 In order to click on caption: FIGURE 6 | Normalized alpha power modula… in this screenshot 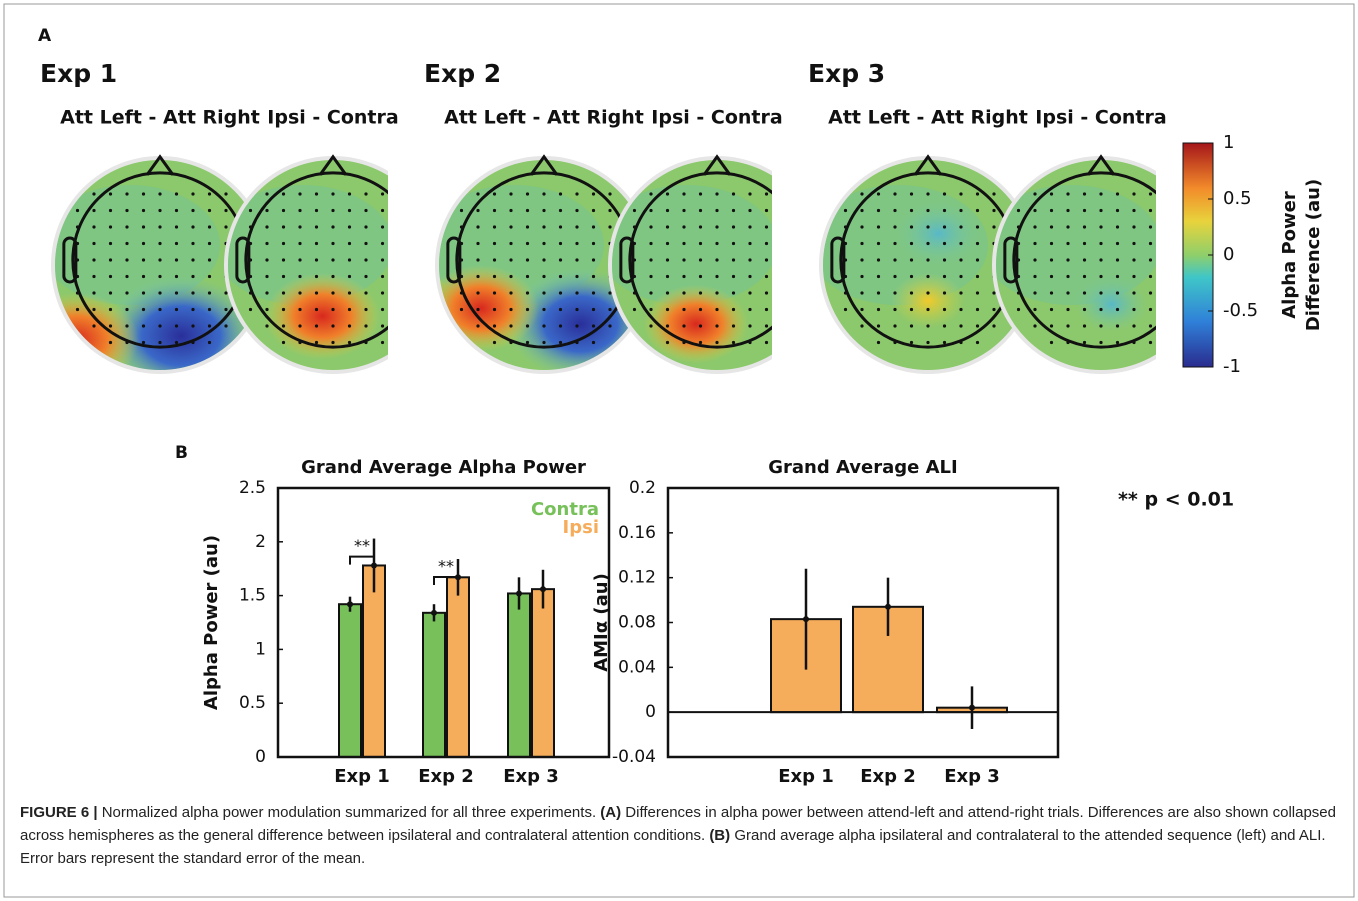, I will do `click(679, 835)`.